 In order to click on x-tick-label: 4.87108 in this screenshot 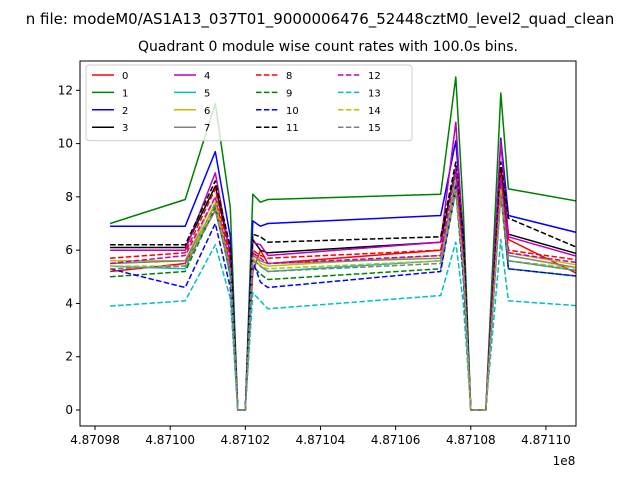, I will do `click(471, 440)`.